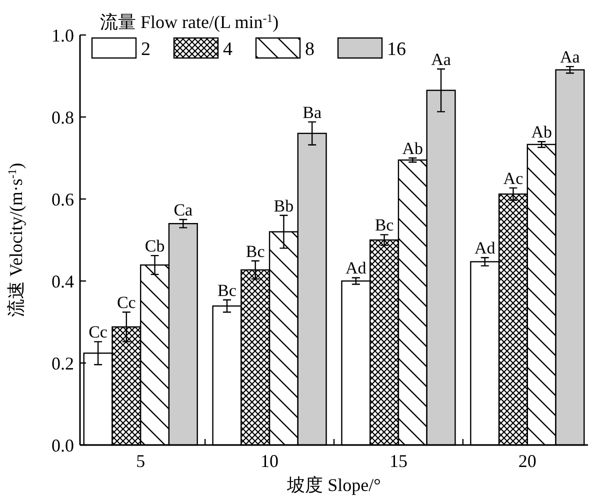  I want to click on data-label: Ca, so click(184, 210).